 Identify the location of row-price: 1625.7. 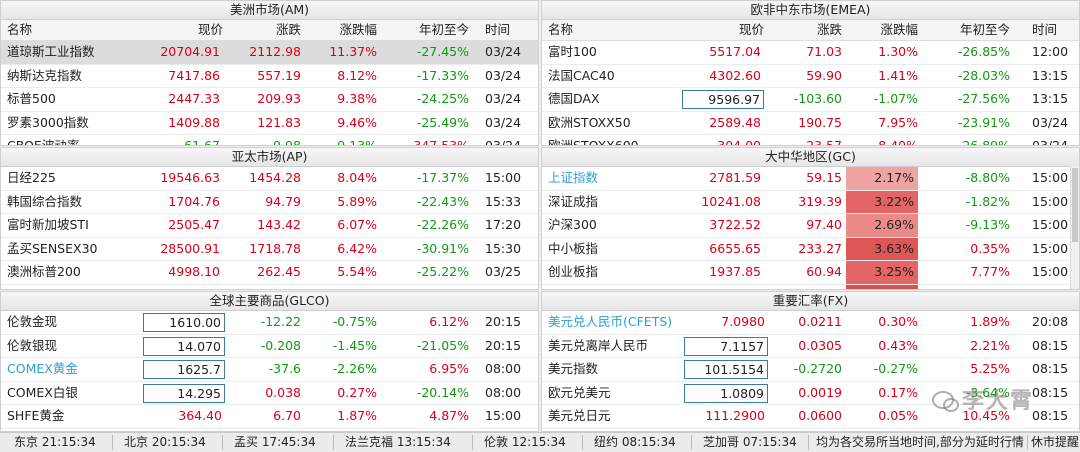
(184, 369).